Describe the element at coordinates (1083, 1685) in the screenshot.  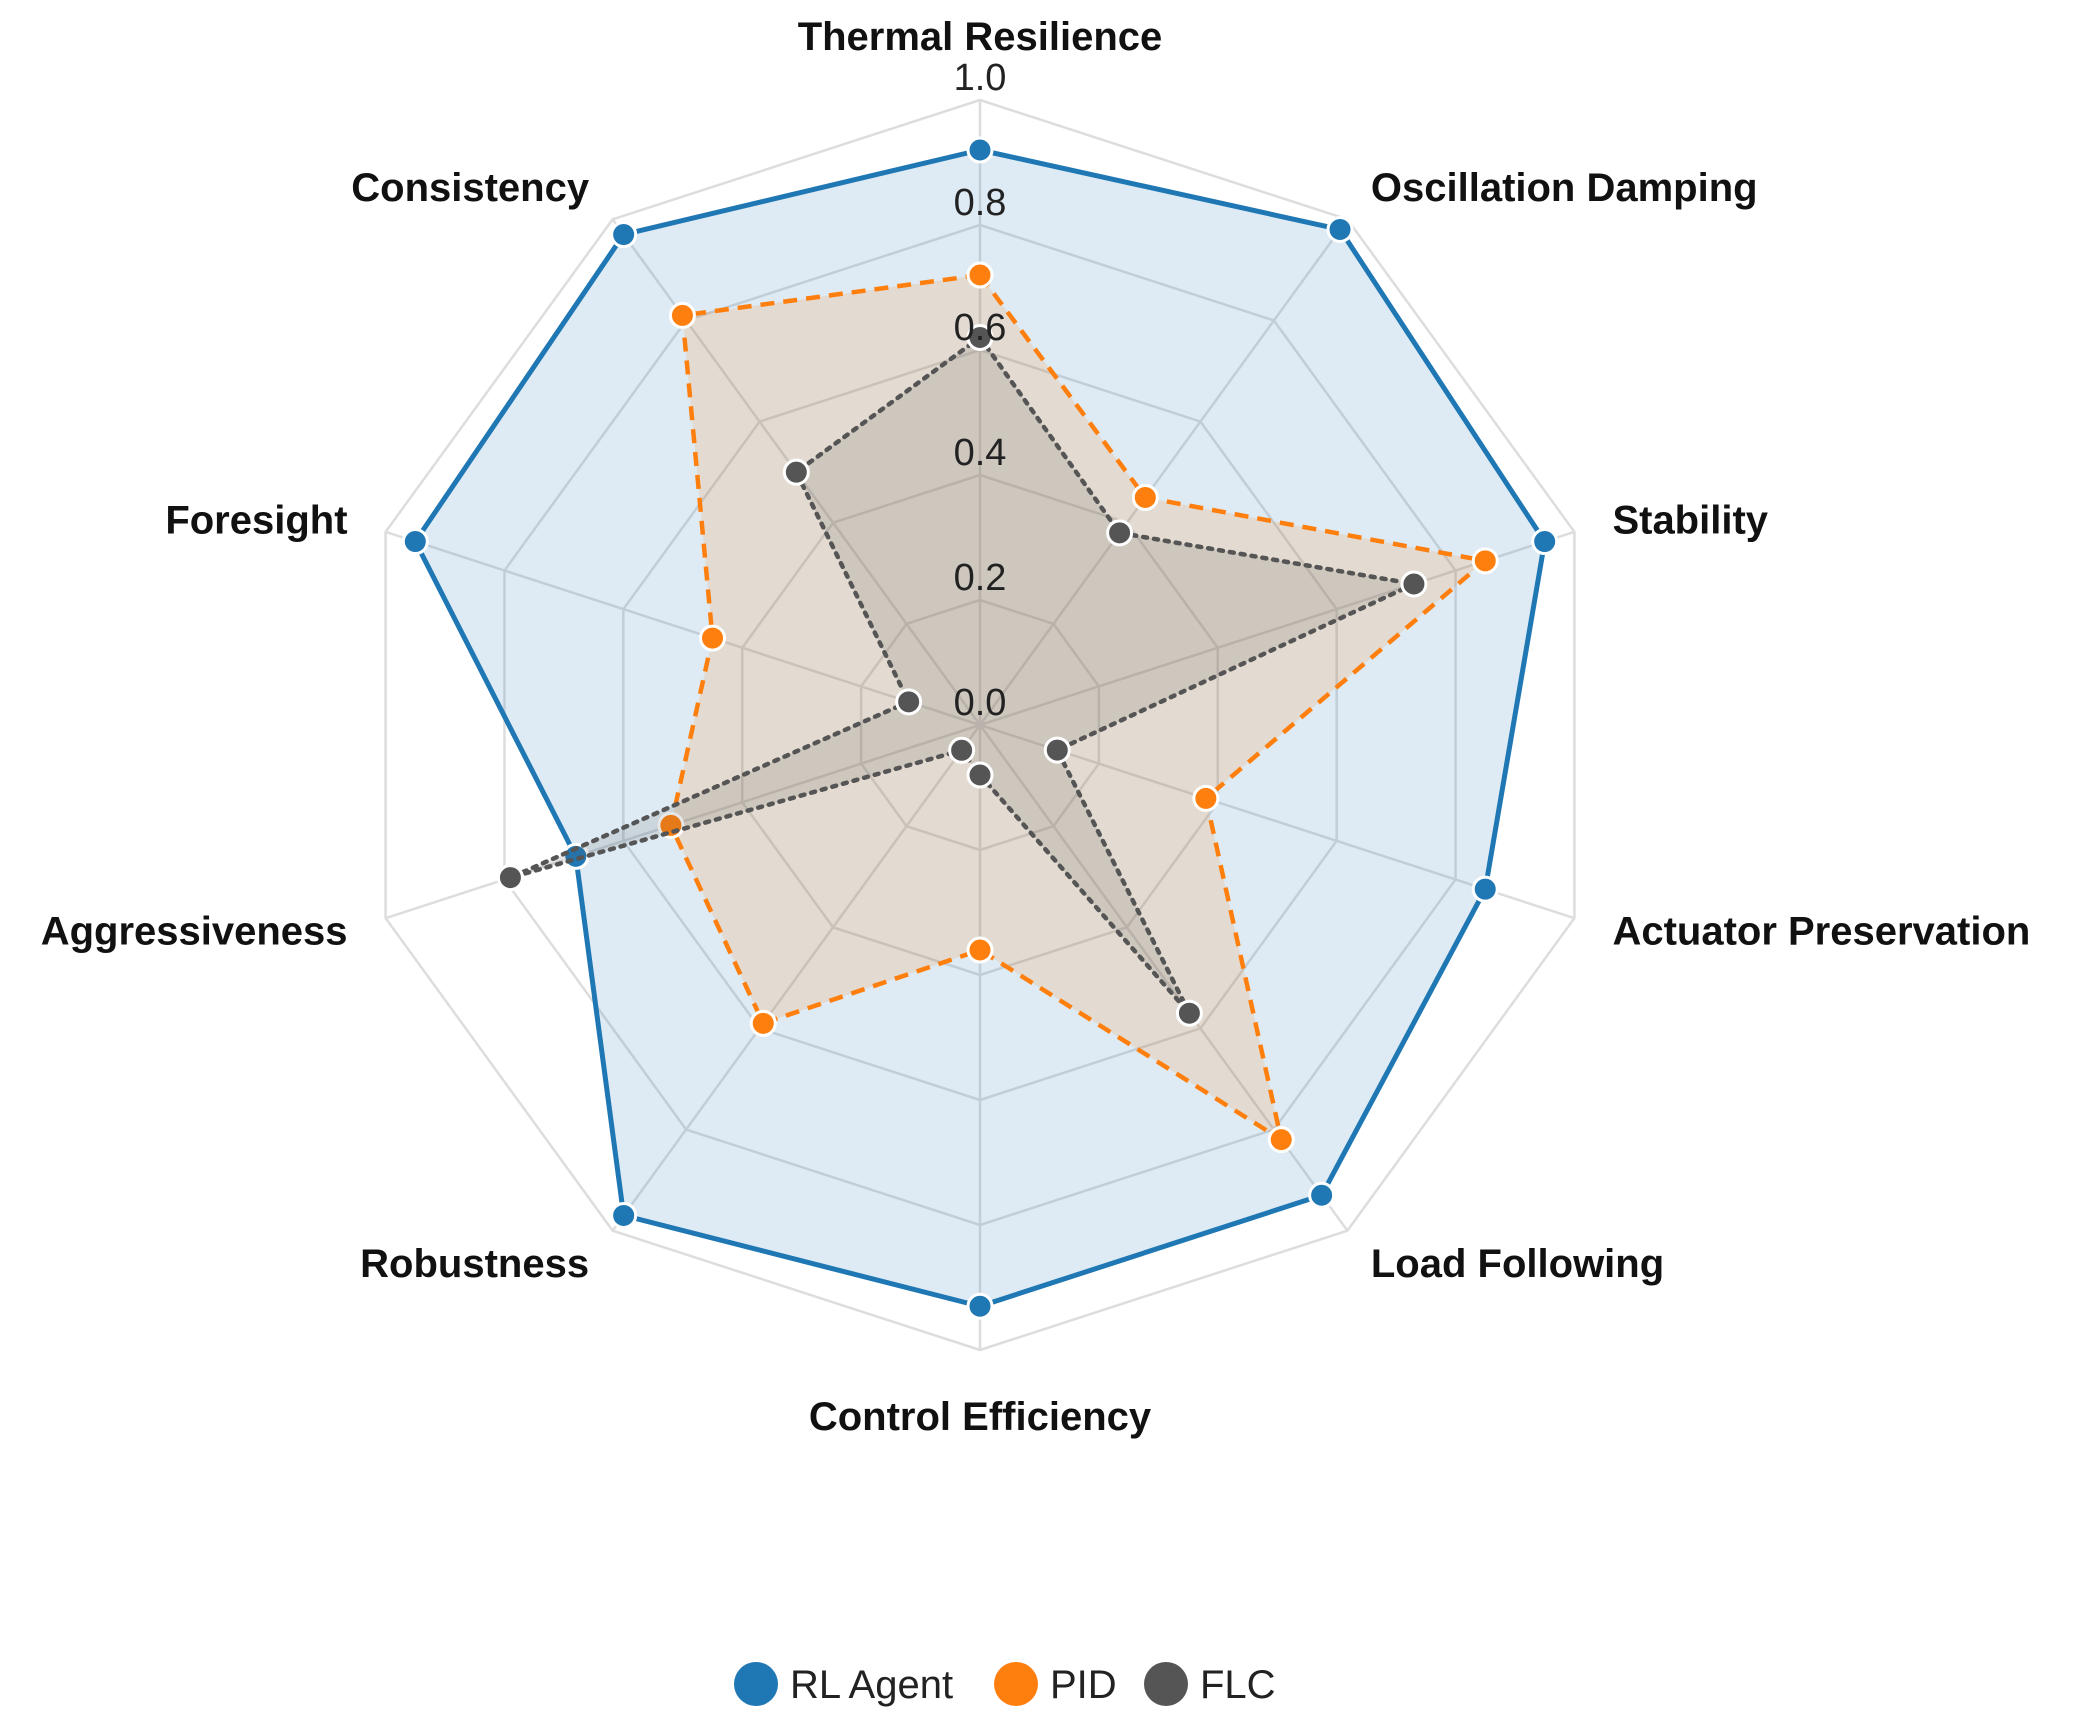
I see `legend-label: PID` at that location.